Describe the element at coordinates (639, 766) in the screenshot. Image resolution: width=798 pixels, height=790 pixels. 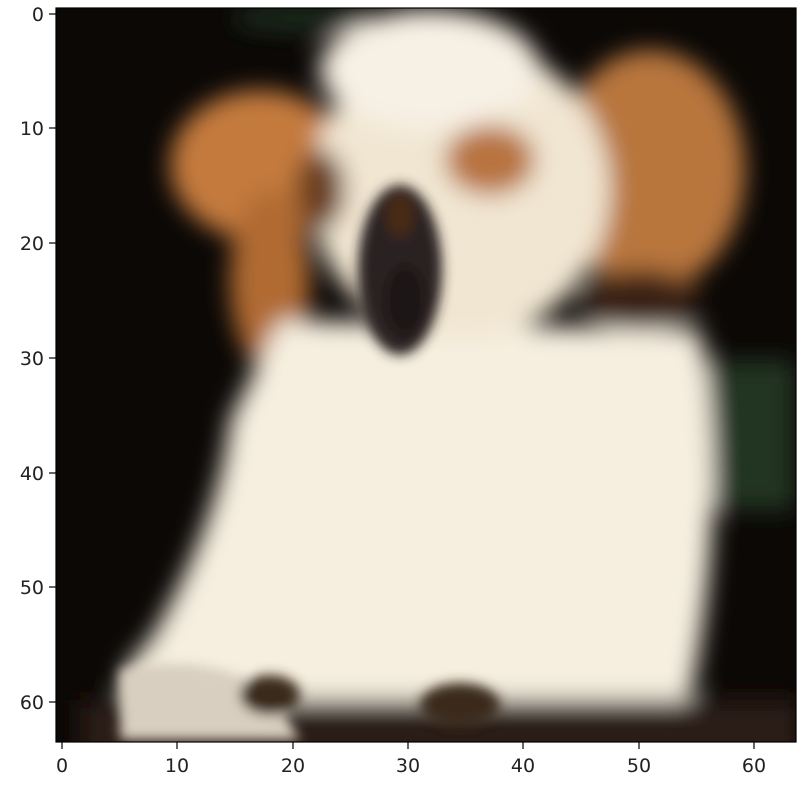
I see `x-tick-label: 50` at that location.